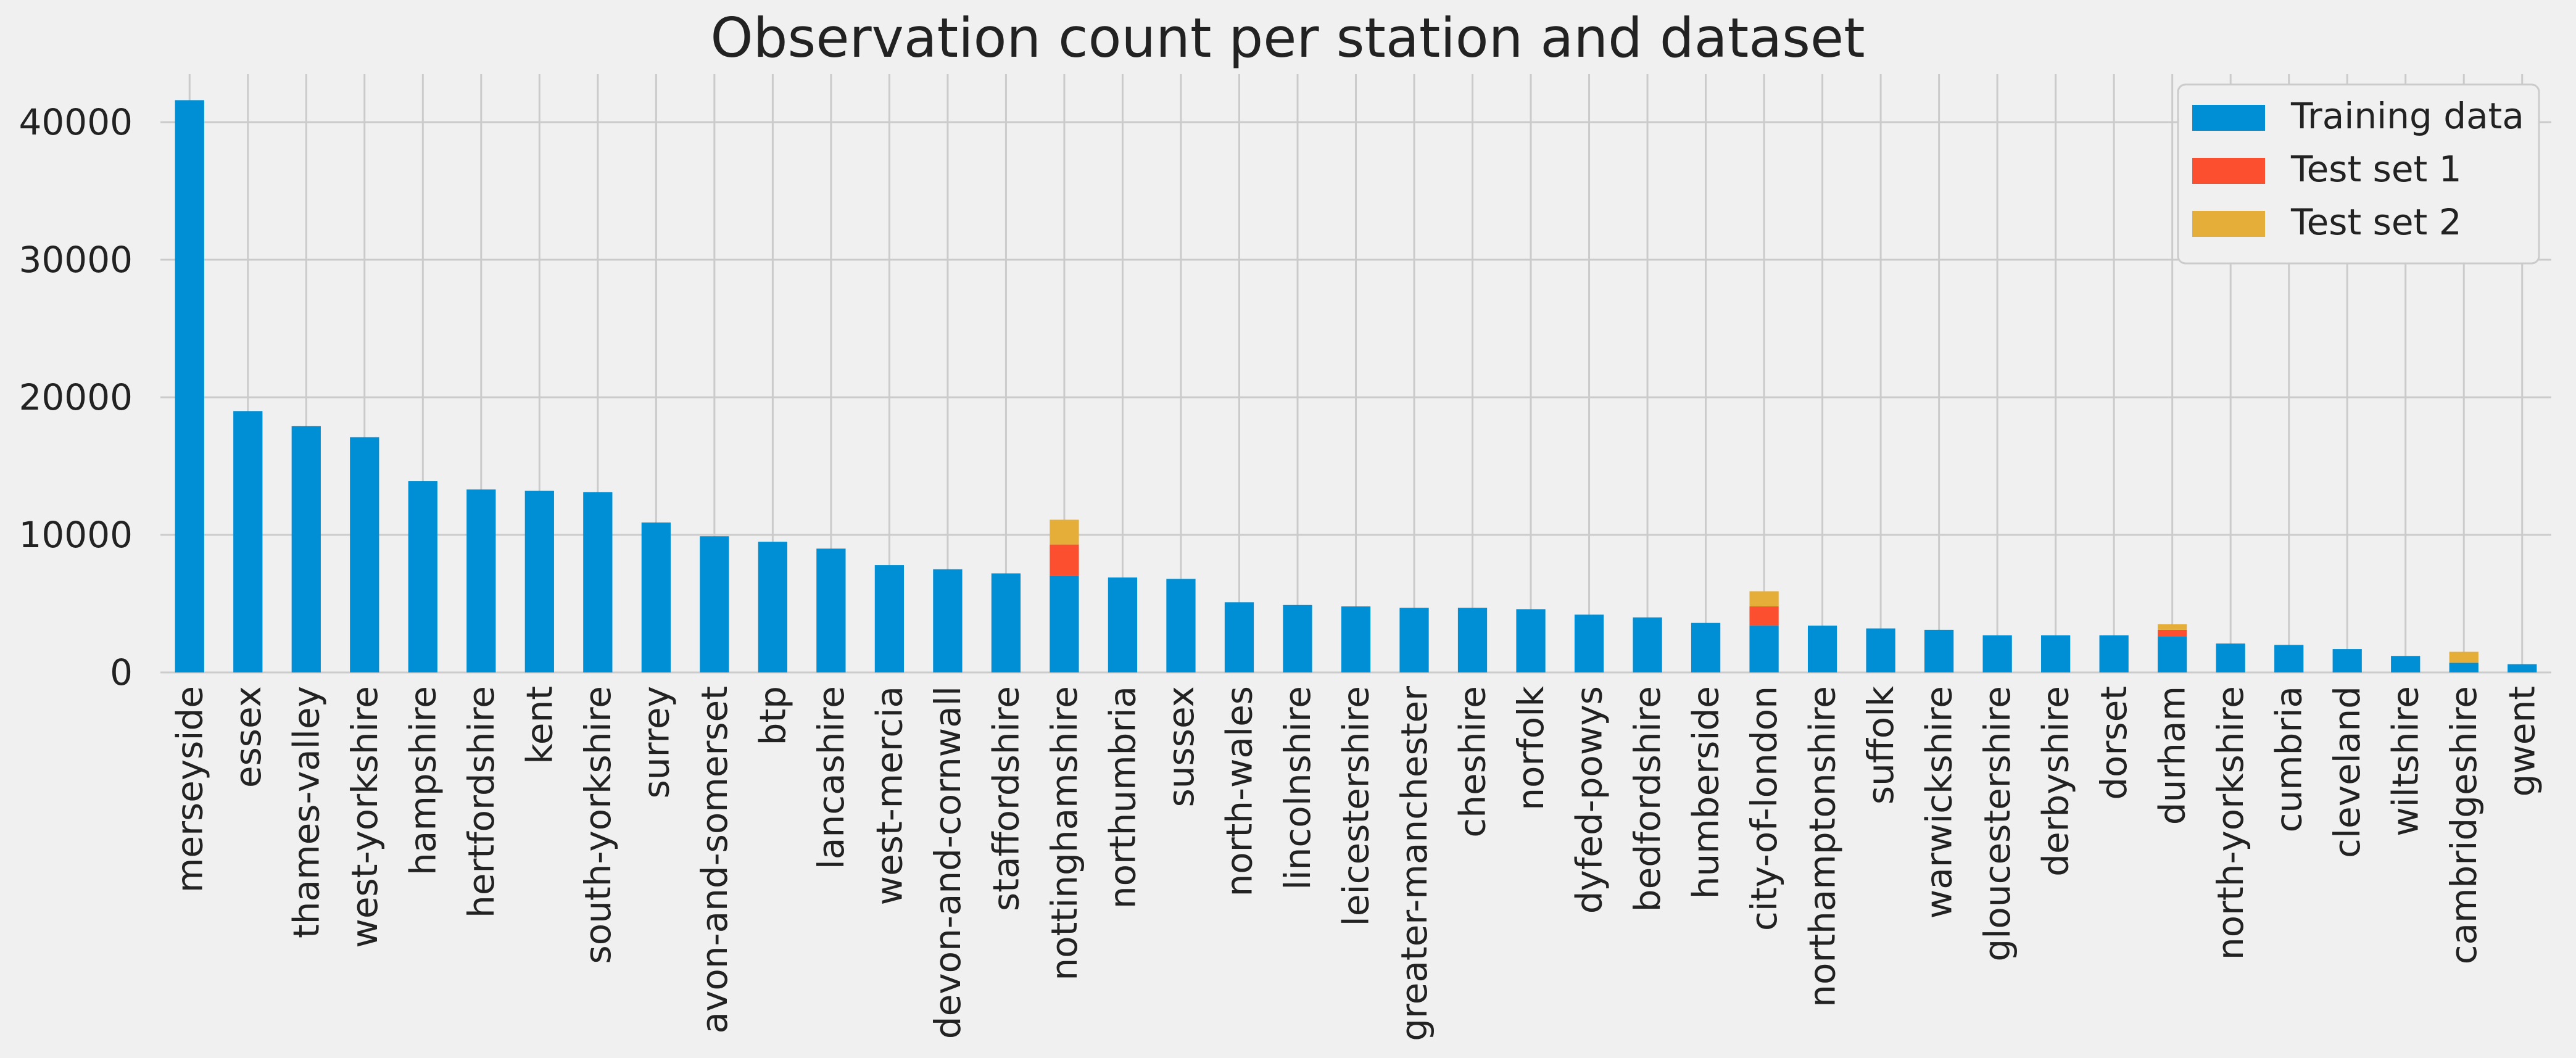  I want to click on x-tick-label: cheshire, so click(1473, 762).